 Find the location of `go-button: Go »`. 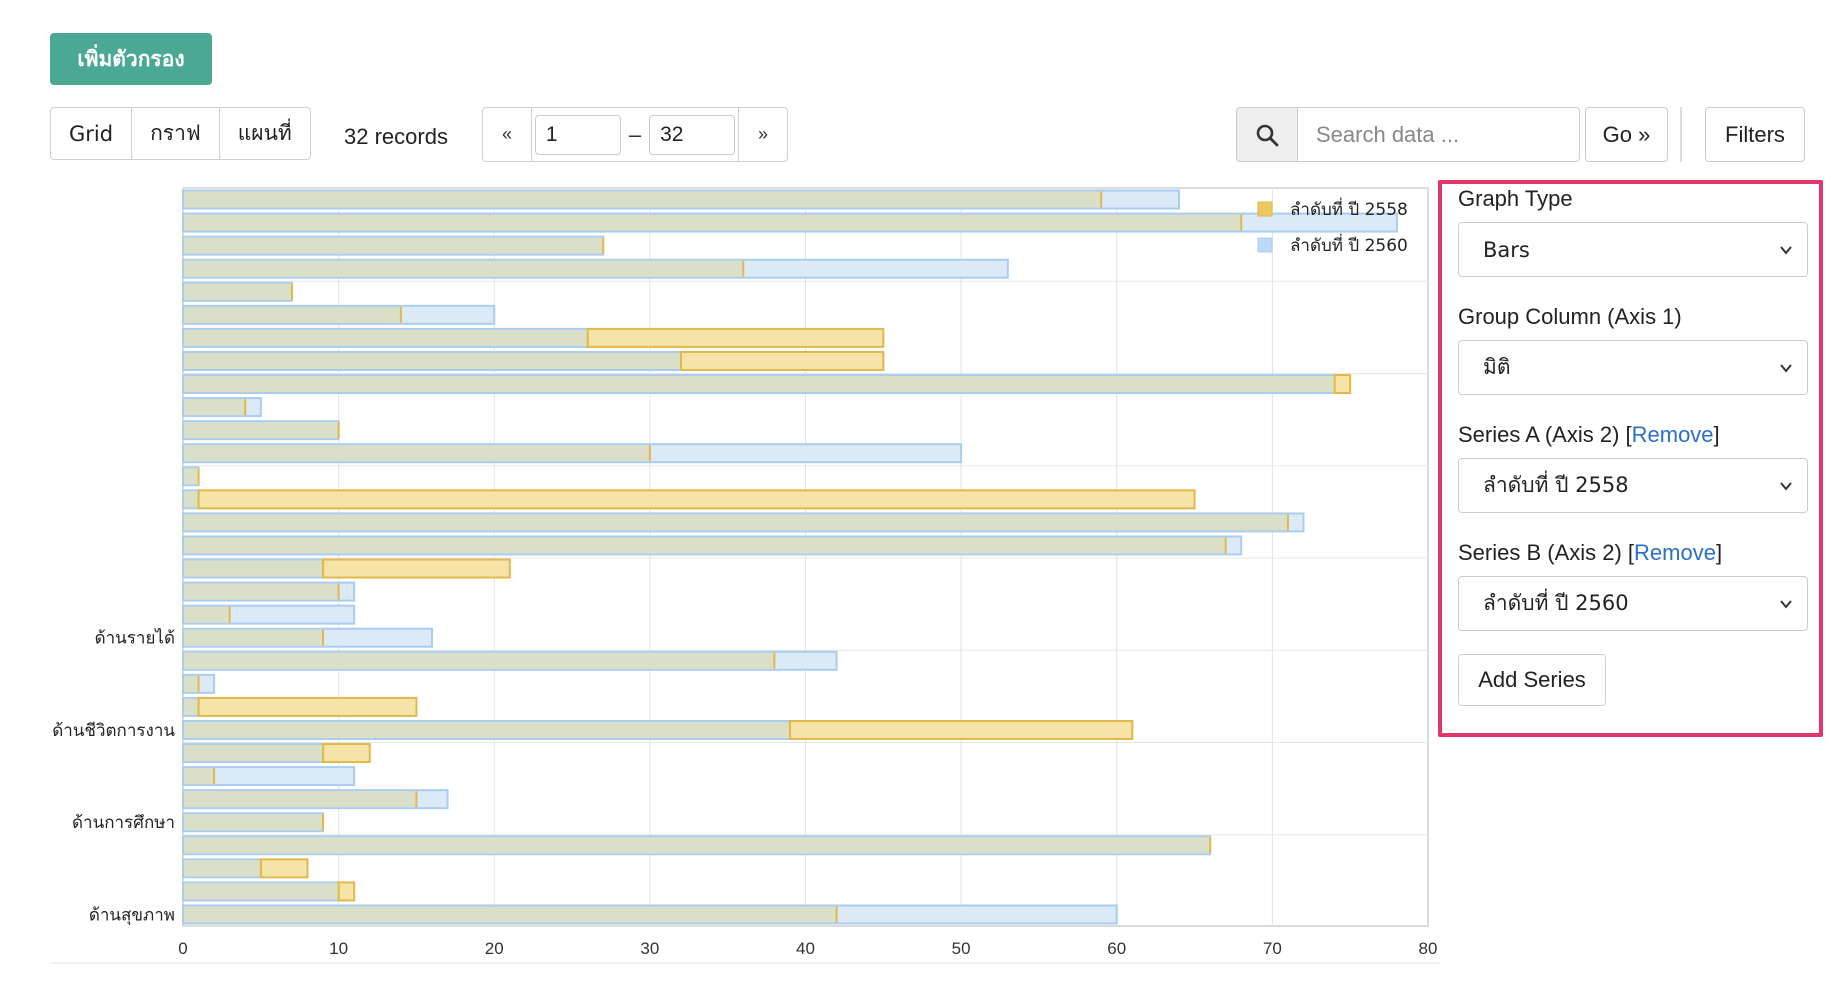

go-button: Go » is located at coordinates (1626, 134).